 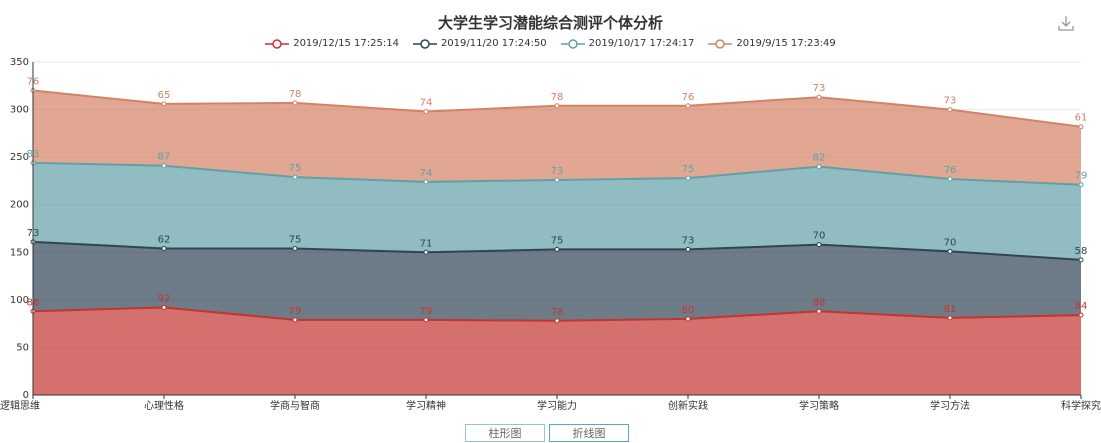 What do you see at coordinates (164, 157) in the screenshot?
I see `data-label: 87` at bounding box center [164, 157].